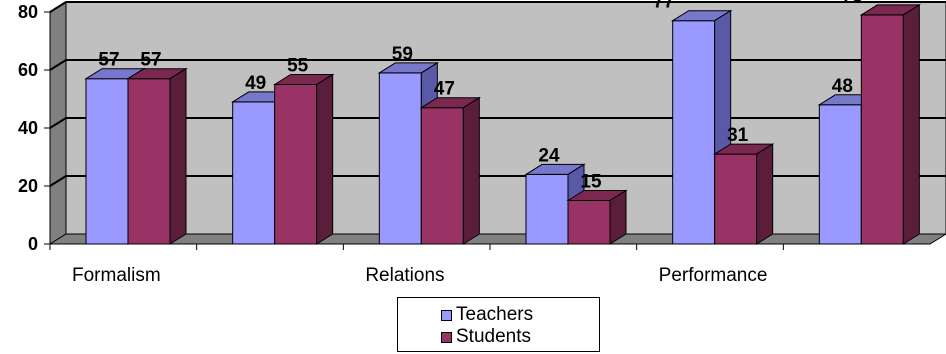 Image resolution: width=946 pixels, height=354 pixels. I want to click on legend-swatch-students, so click(446, 337).